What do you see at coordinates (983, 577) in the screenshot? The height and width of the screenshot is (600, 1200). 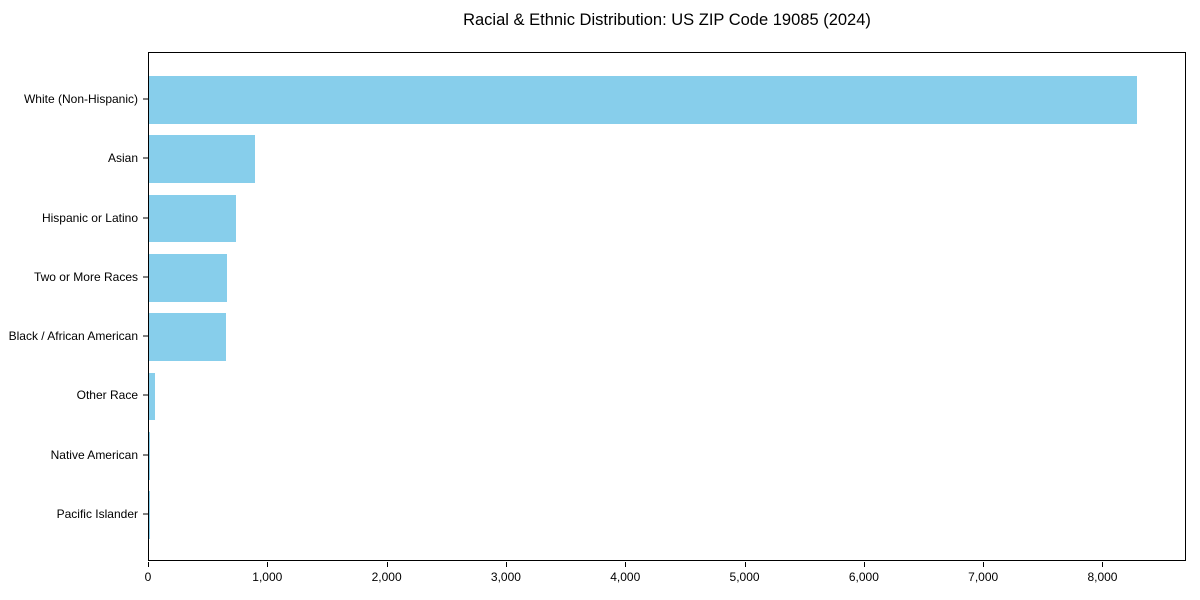 I see `x-tick-label: 7,000` at bounding box center [983, 577].